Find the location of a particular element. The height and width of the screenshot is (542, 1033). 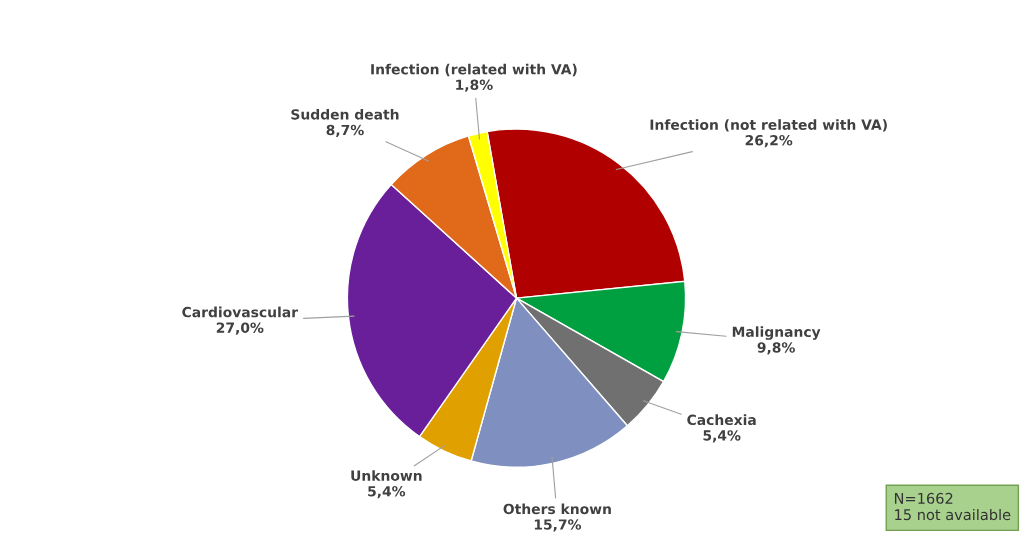

text: N=1662 15 not available is located at coordinates (952, 506).